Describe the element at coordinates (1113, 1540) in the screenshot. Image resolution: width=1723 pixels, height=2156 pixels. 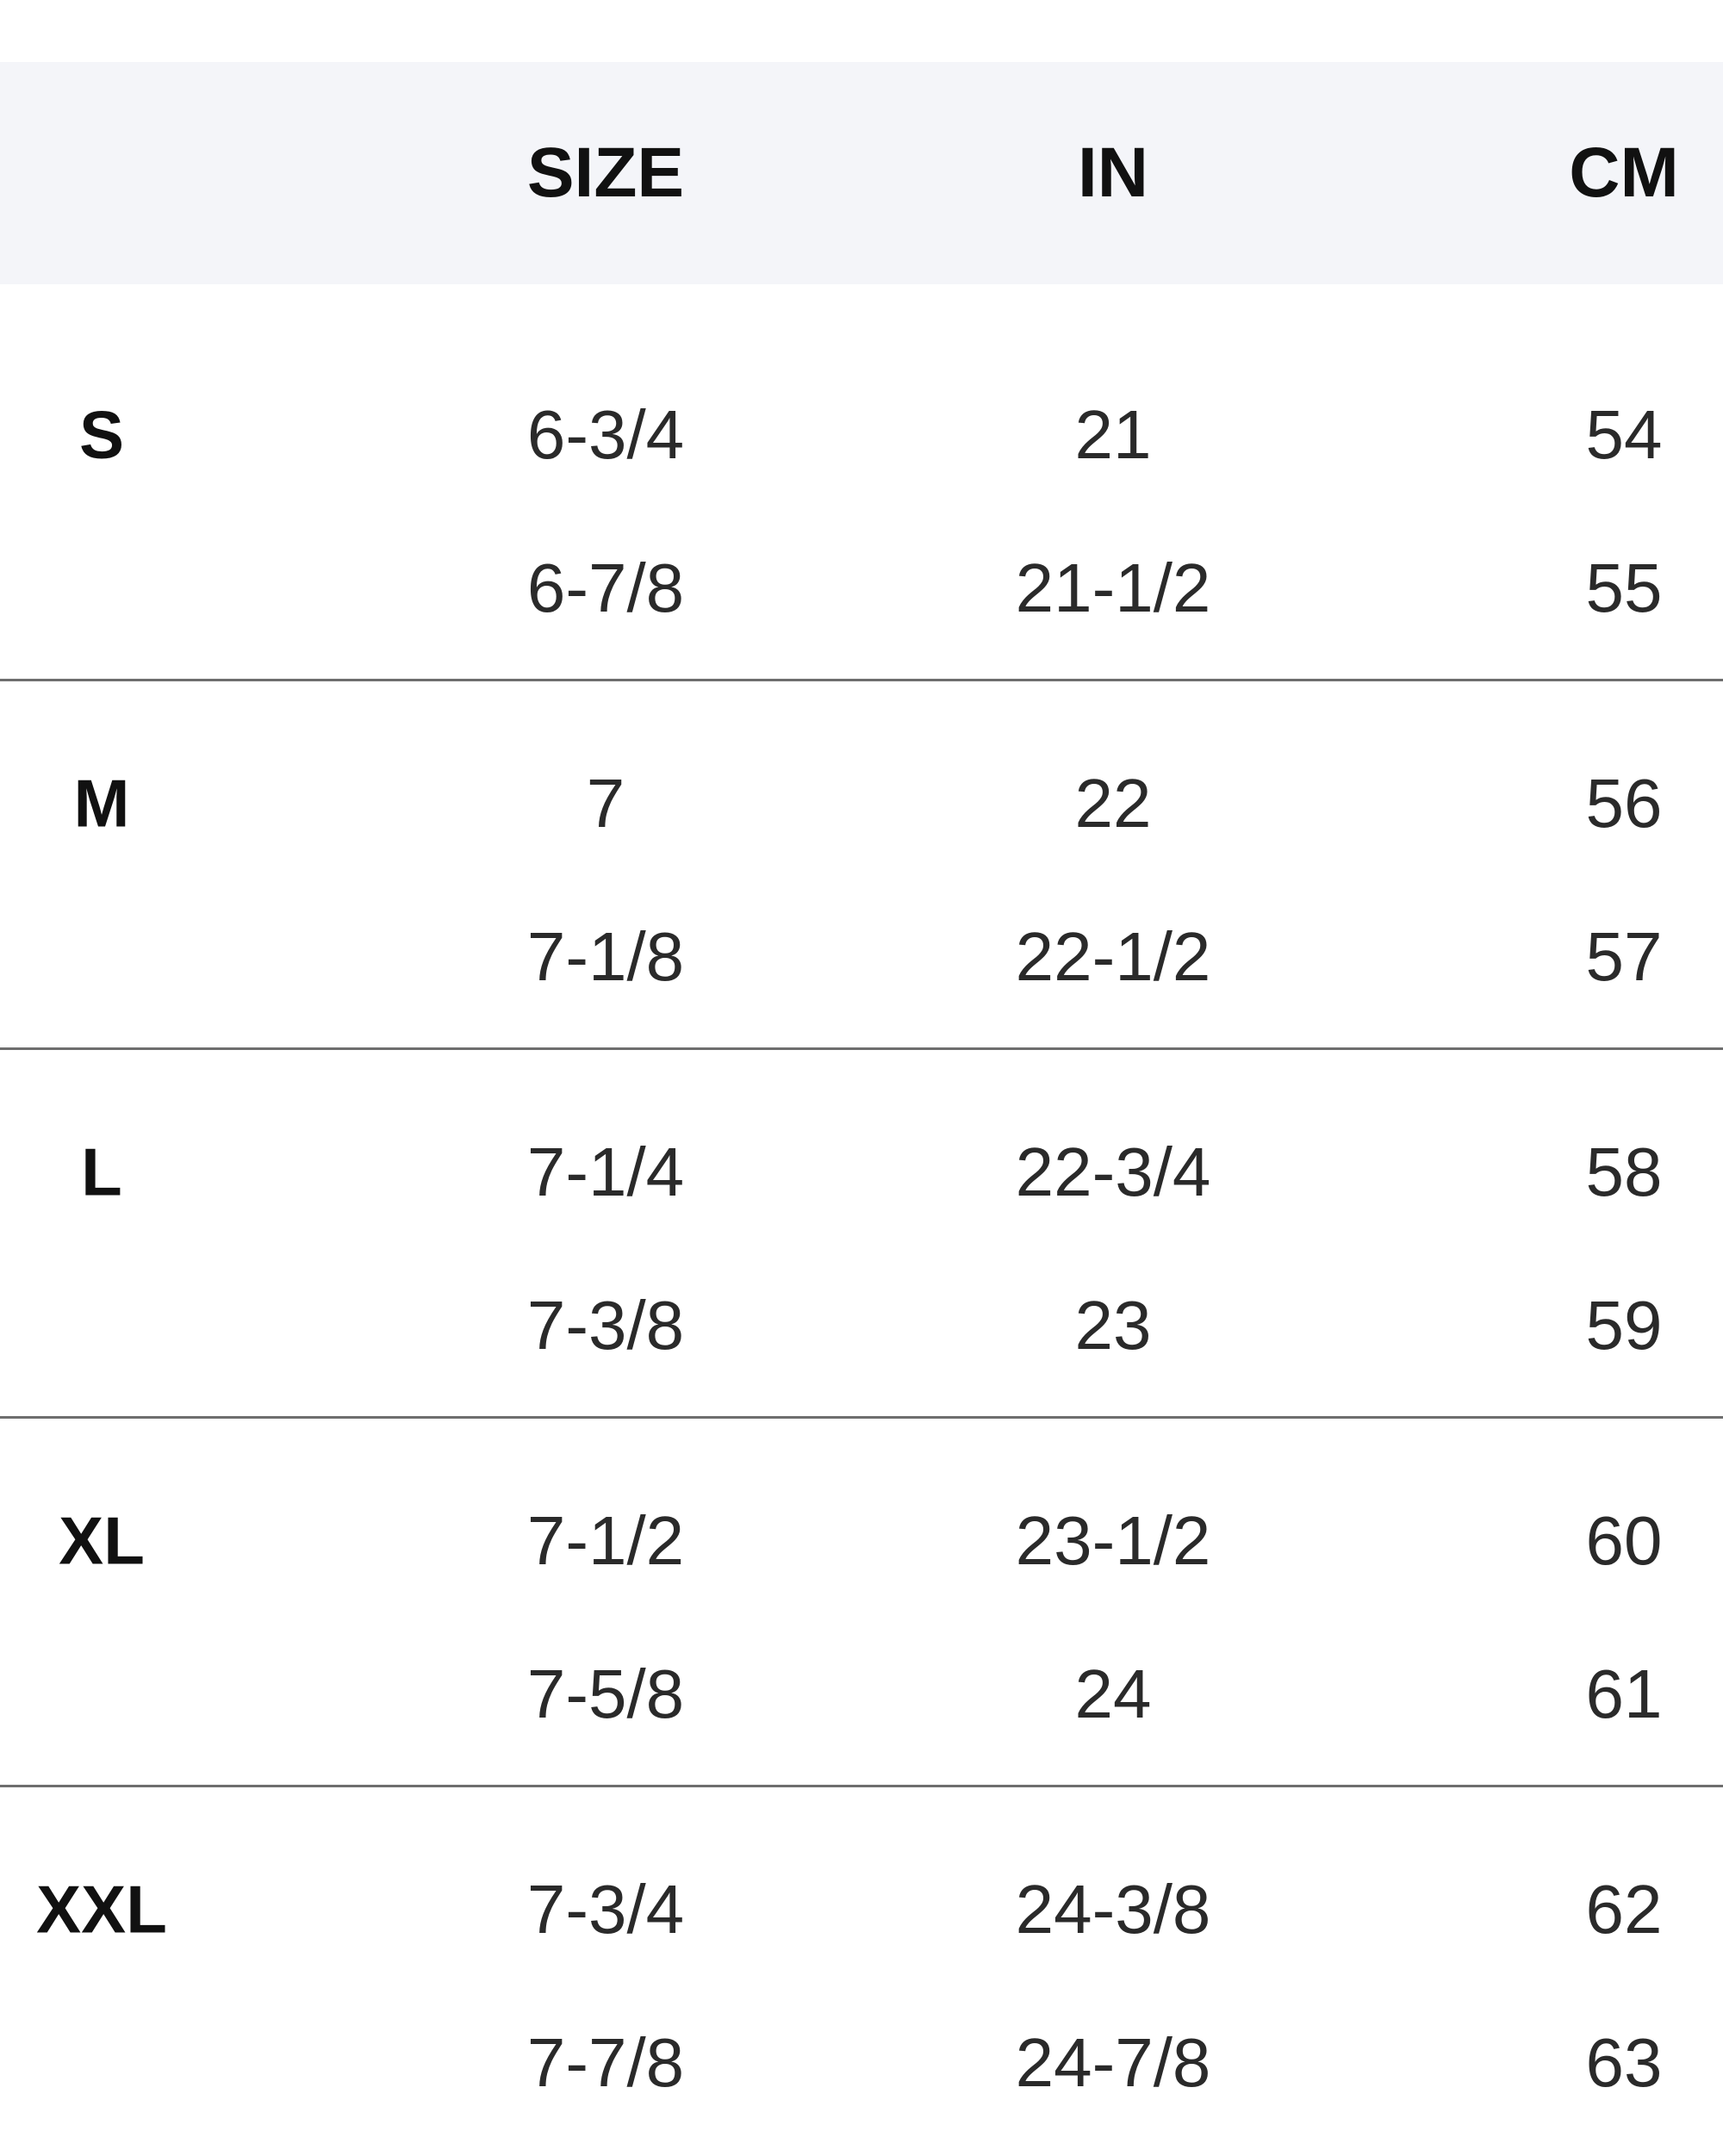
I see `in-value: 23-1/2` at that location.